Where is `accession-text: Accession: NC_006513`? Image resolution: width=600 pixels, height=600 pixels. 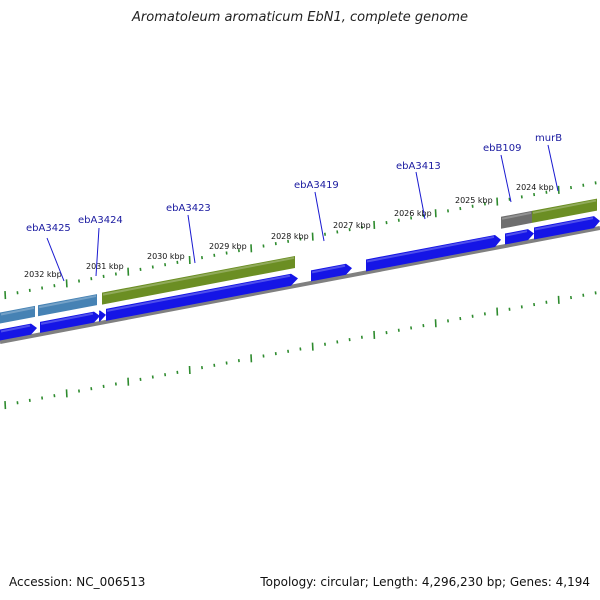
accession-text: Accession: NC_006513 is located at coordinates (77, 582).